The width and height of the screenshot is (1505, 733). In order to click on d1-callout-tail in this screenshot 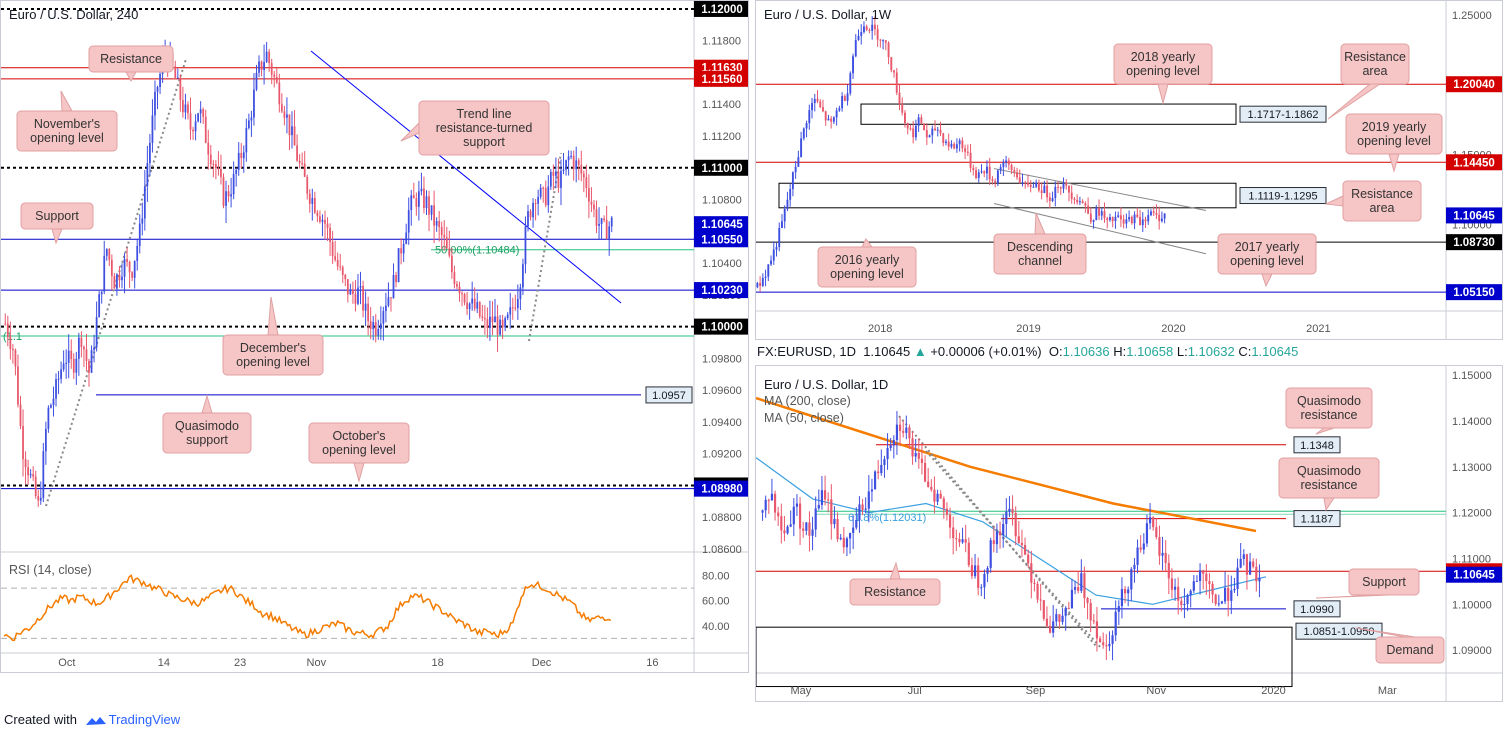, I will do `click(1325, 431)`.